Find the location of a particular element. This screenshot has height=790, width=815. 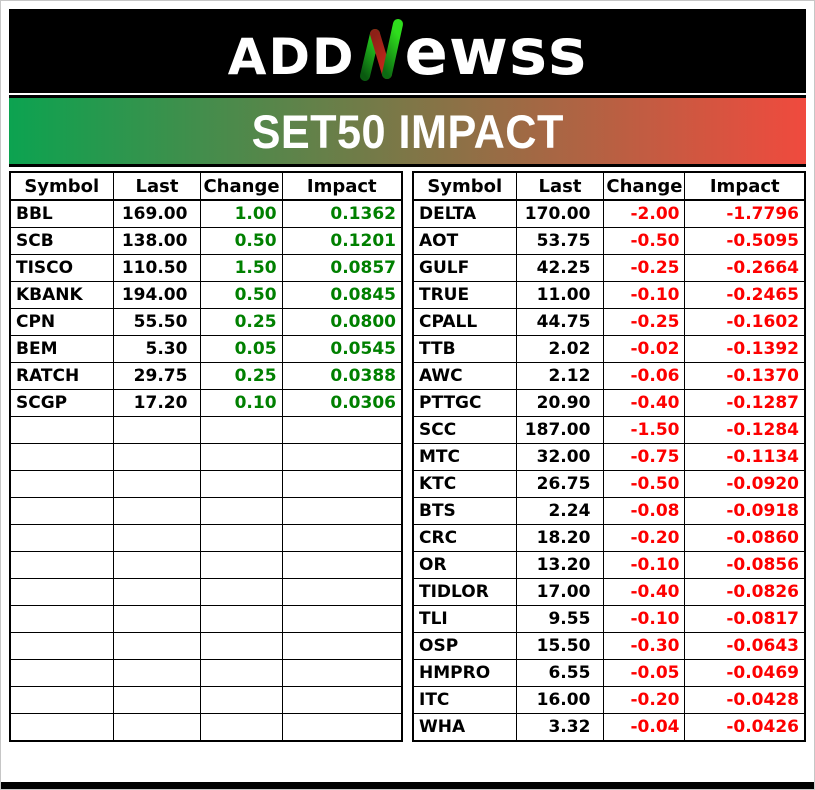

candlestick-n-icon is located at coordinates (381, 49).